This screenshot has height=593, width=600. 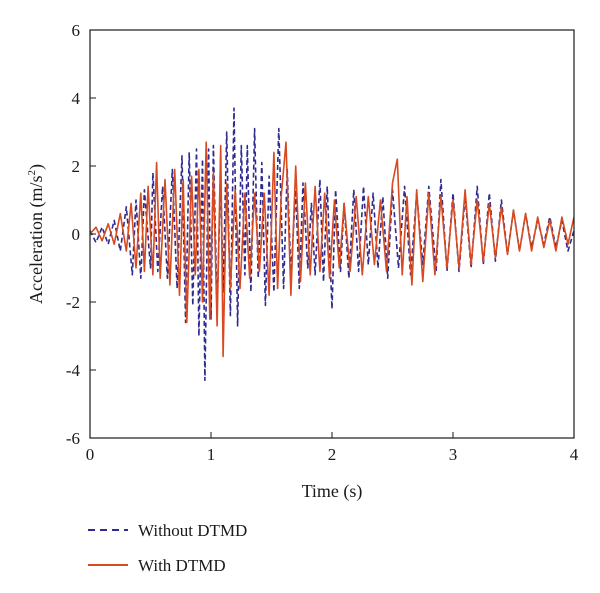 What do you see at coordinates (90, 454) in the screenshot?
I see `x-tick-label: 0` at bounding box center [90, 454].